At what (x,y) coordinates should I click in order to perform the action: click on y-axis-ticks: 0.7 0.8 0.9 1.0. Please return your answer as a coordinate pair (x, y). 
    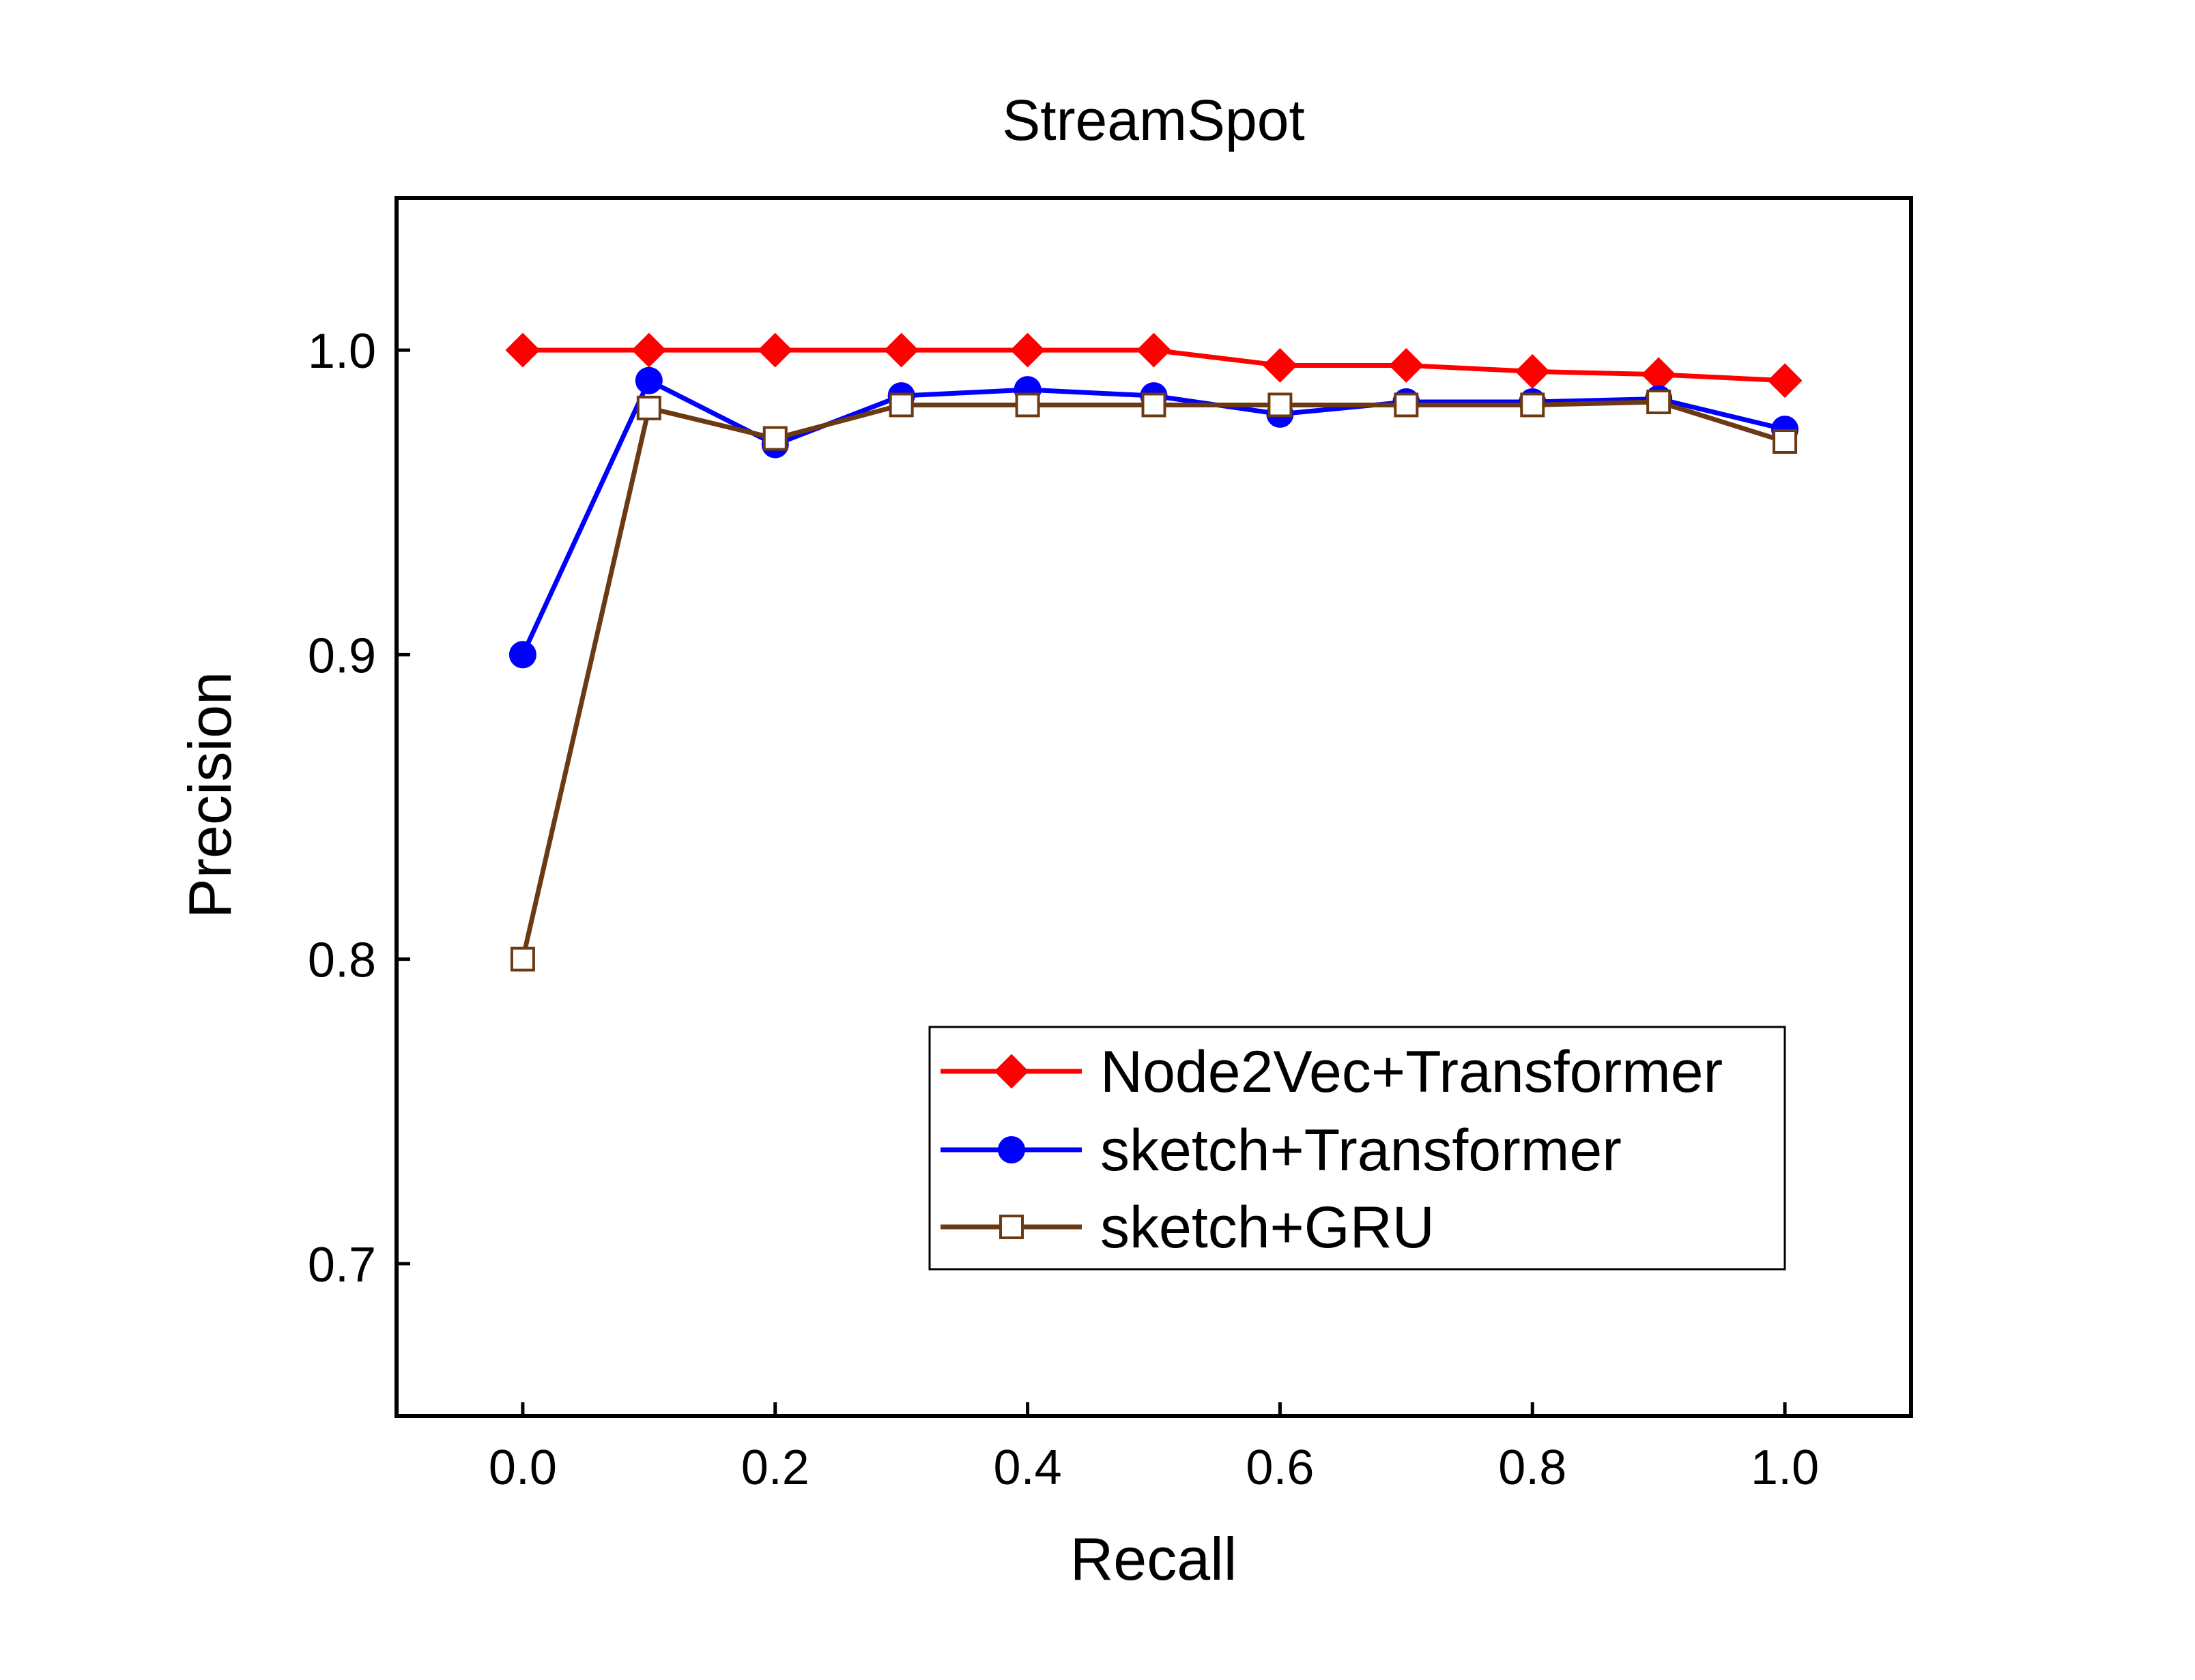
    Looking at the image, I should click on (359, 808).